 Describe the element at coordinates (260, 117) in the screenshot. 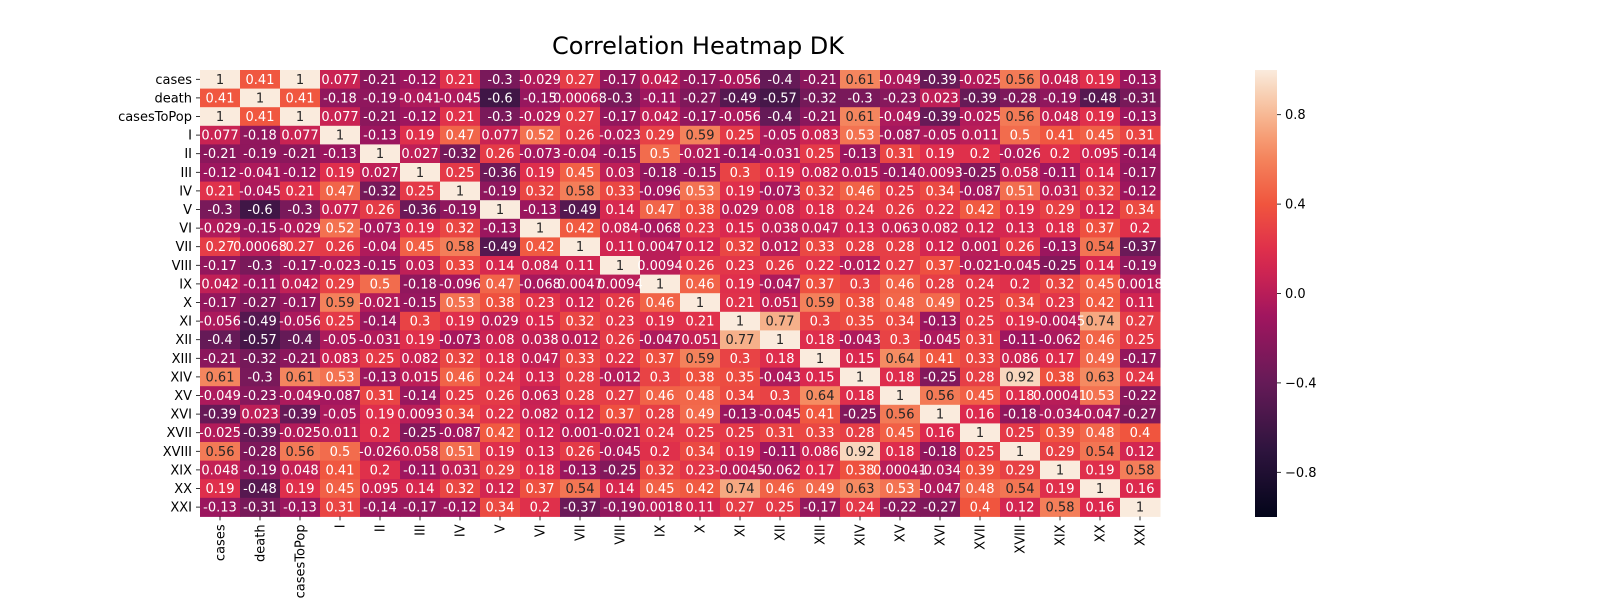

I see `cell-value-label: 0.41` at that location.